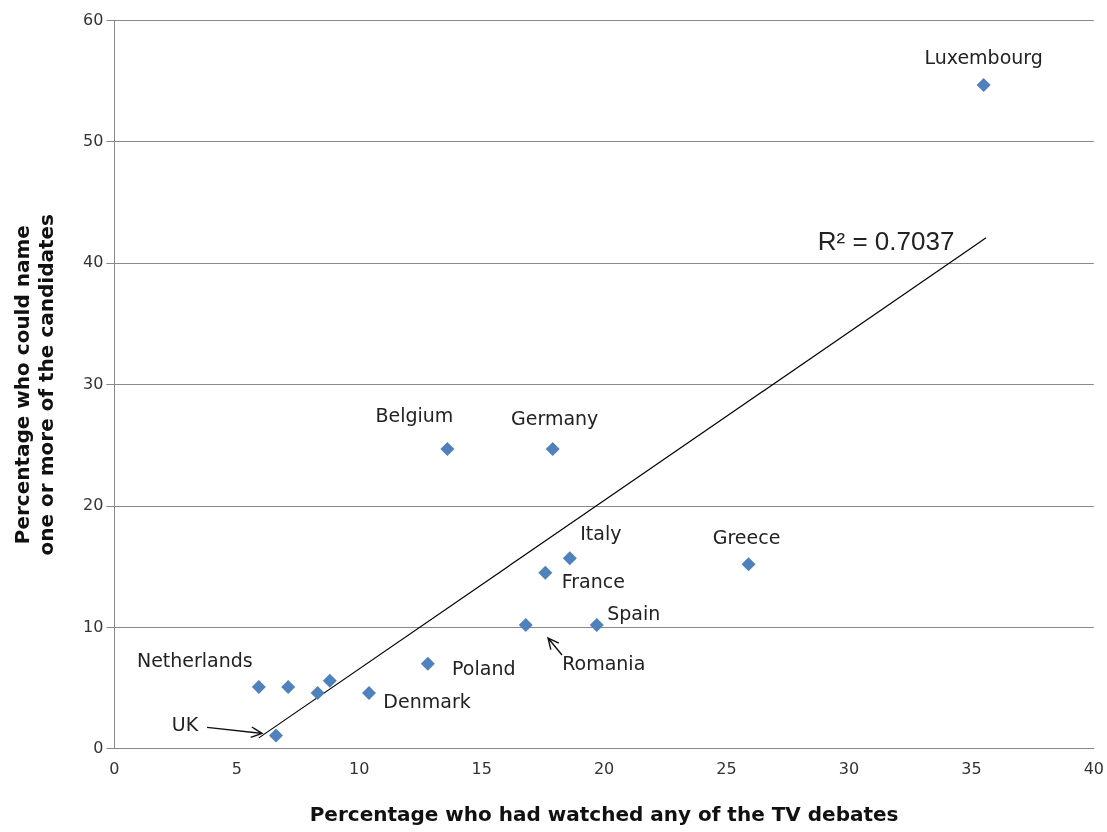 This screenshot has height=832, width=1107. I want to click on x-tick-label: 35, so click(971, 768).